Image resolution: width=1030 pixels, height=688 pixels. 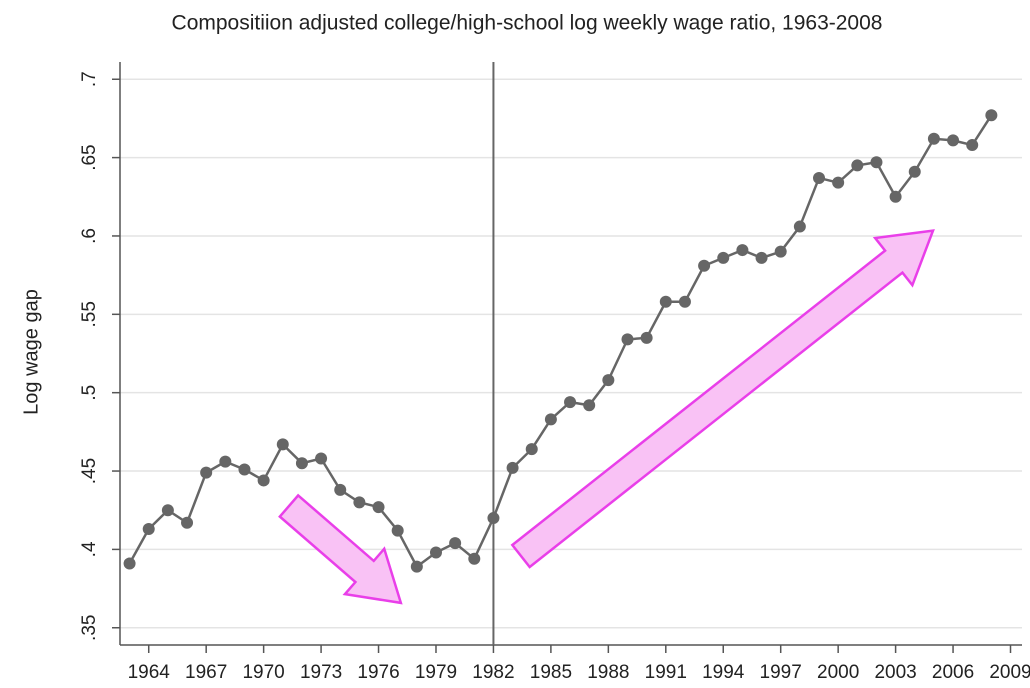 What do you see at coordinates (321, 672) in the screenshot?
I see `x-tick-label: 1973` at bounding box center [321, 672].